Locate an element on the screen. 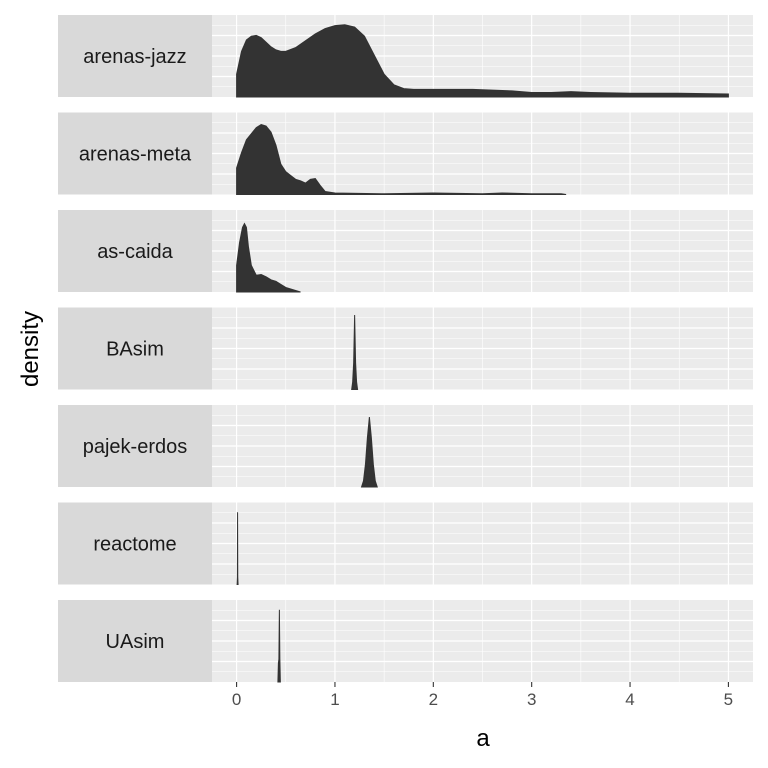 The image size is (768, 768). density-area-UAsim is located at coordinates (279, 646).